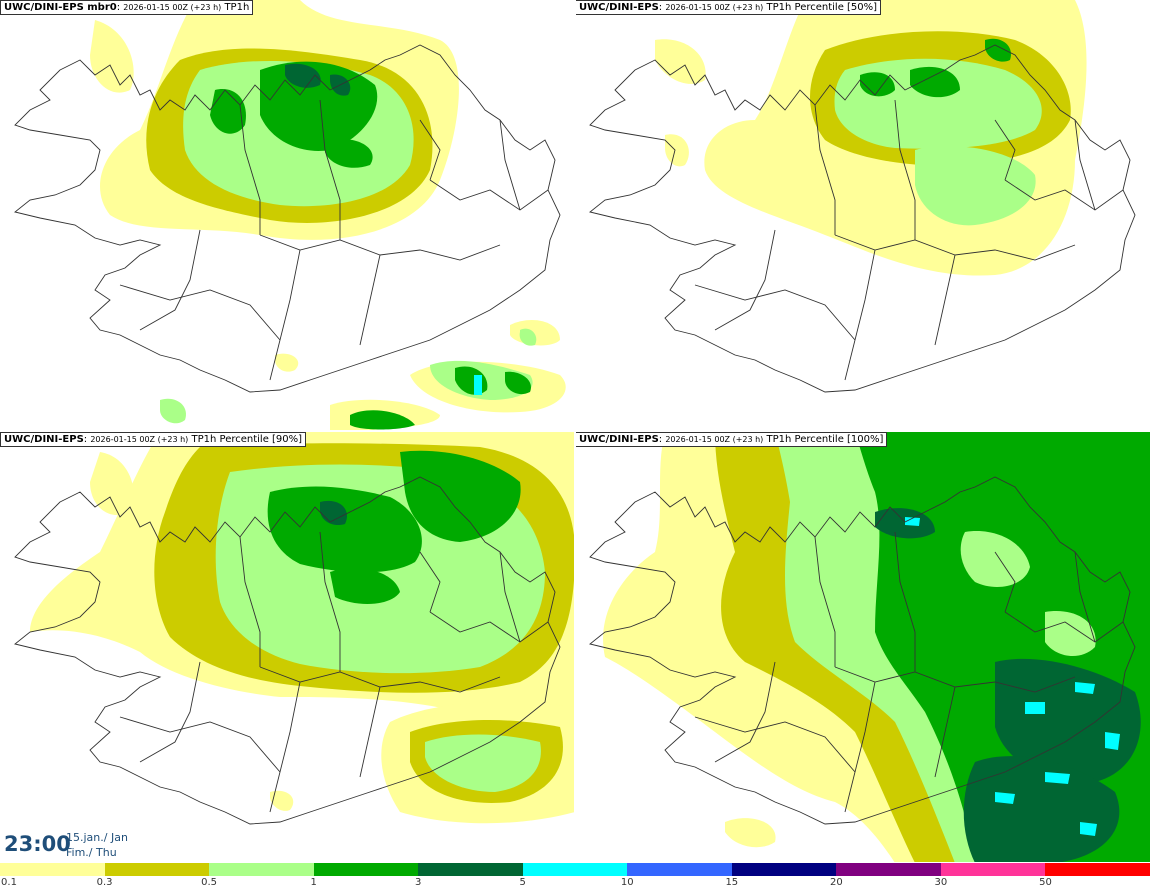 This screenshot has height=891, width=1150. Describe the element at coordinates (941, 882) in the screenshot. I see `legend-tick-label: 30` at that location.